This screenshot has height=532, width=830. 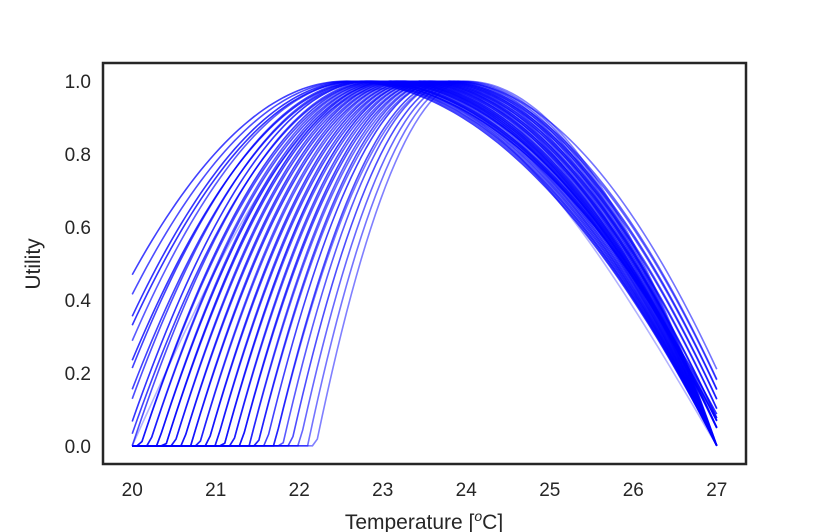 I want to click on x-axis-title: Temperature [oC], so click(x=424, y=520).